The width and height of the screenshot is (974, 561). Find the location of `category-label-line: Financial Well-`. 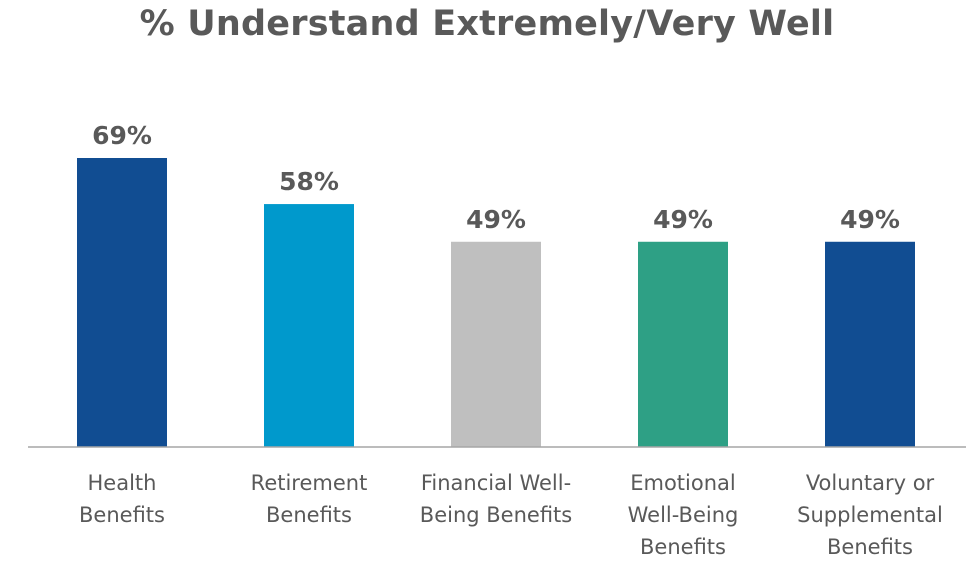

category-label-line: Financial Well- is located at coordinates (496, 483).